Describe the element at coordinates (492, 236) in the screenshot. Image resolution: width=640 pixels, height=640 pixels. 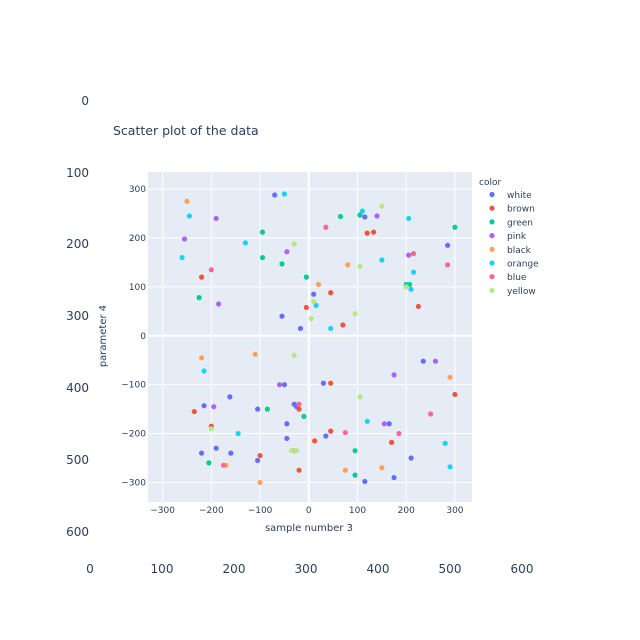
I see `legend-marker-pink` at that location.